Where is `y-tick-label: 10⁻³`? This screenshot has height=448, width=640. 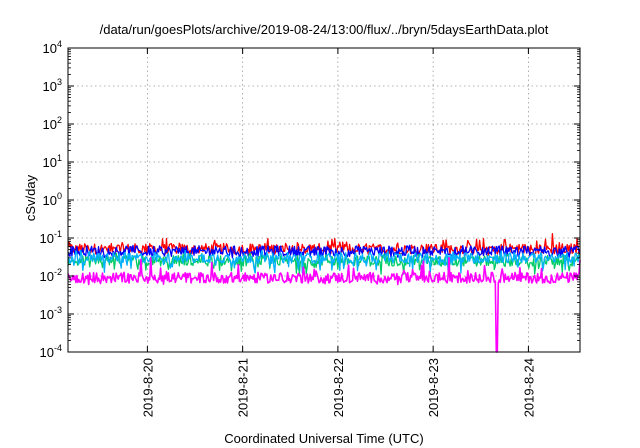
y-tick-label: 10⁻³ is located at coordinates (51, 313).